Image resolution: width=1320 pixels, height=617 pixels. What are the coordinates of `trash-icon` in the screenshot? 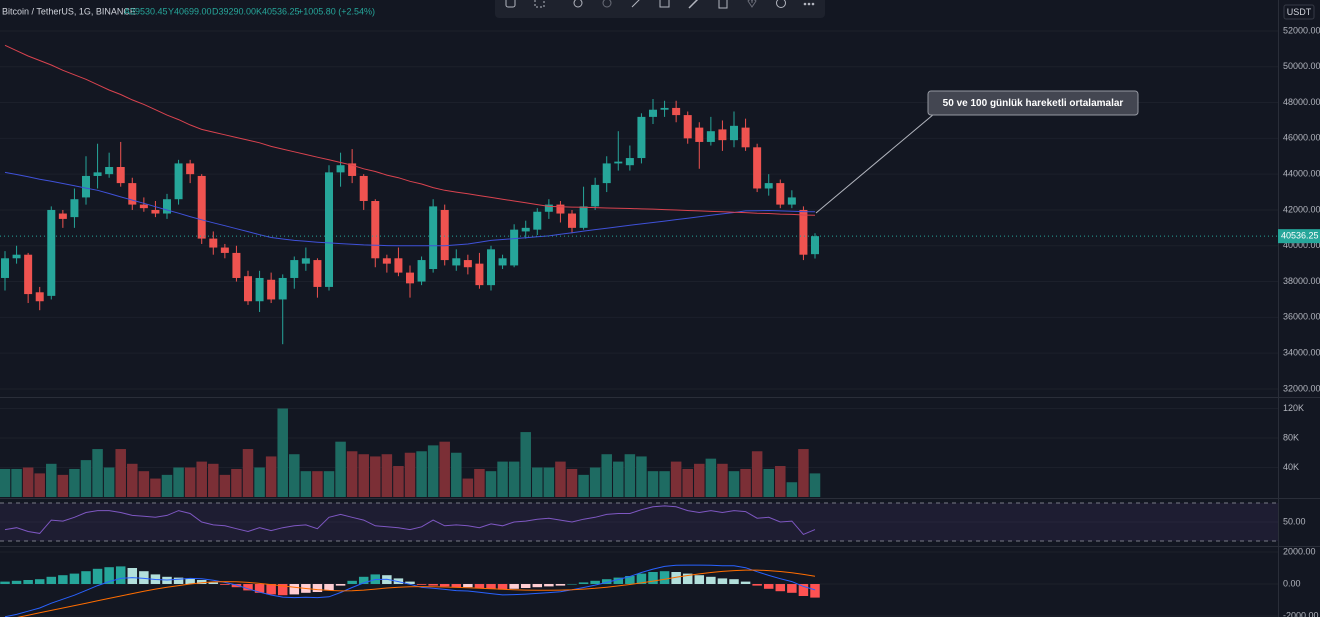 It's located at (723, 4).